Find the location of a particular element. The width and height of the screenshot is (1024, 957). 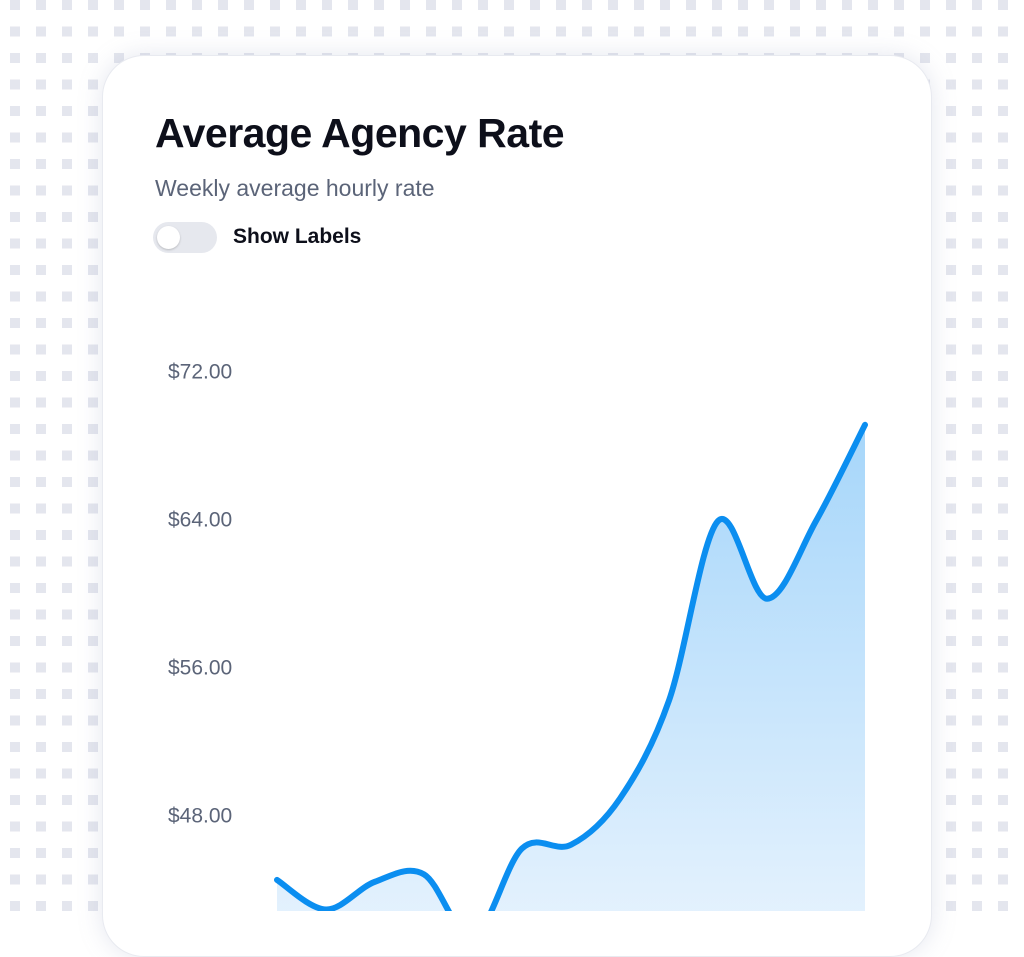

labels-toggle is located at coordinates (185, 237).